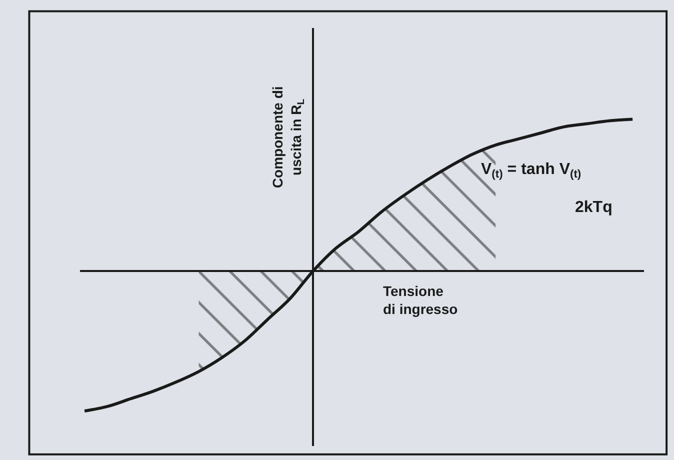 Image resolution: width=674 pixels, height=460 pixels. I want to click on annotation: 2kTq, so click(593, 207).